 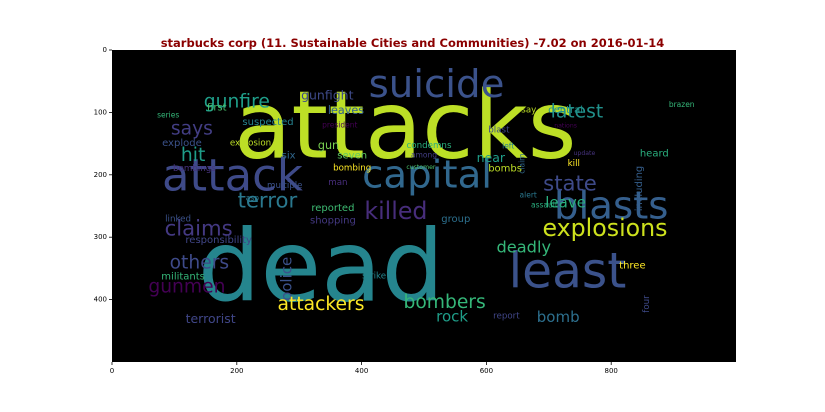 I want to click on y-tick-label: 300, so click(x=100, y=237).